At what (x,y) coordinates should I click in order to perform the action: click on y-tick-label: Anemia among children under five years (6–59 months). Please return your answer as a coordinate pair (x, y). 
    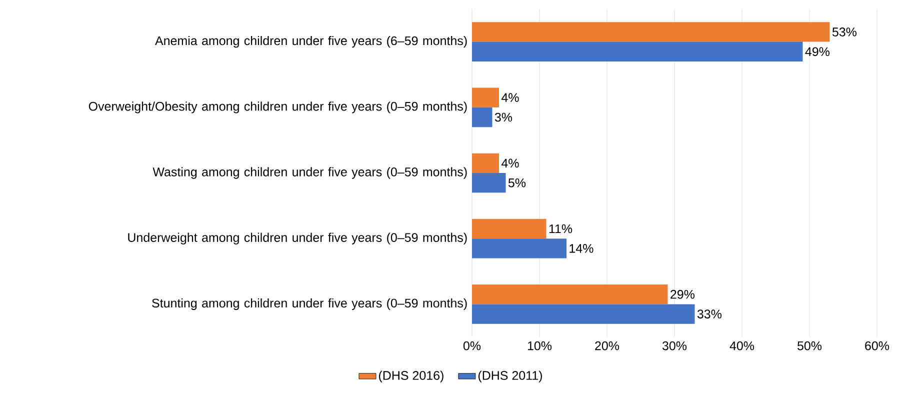
    Looking at the image, I should click on (311, 42).